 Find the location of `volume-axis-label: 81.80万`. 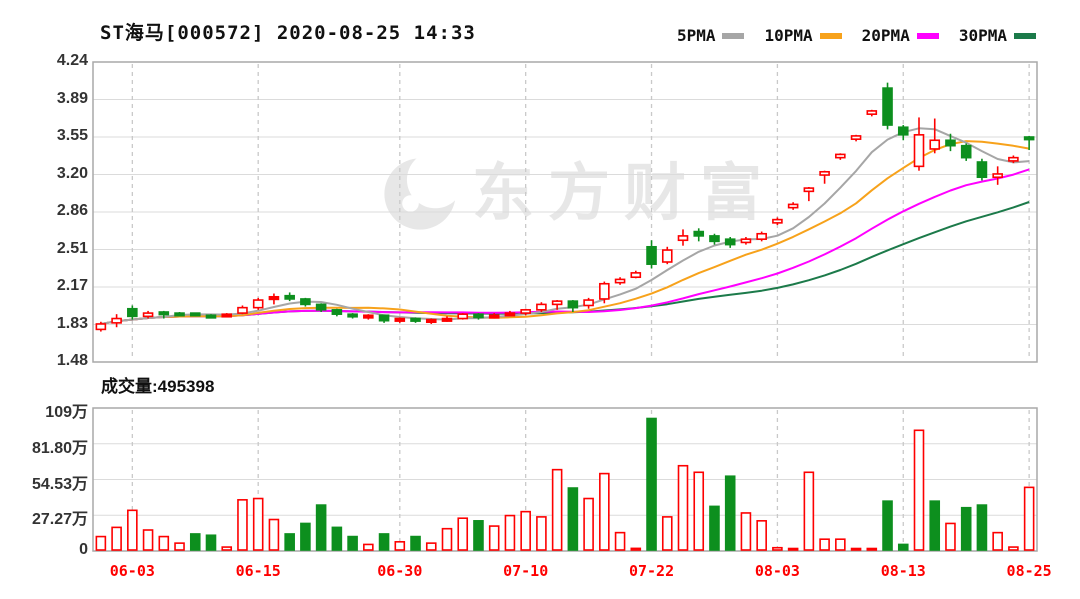

volume-axis-label: 81.80万 is located at coordinates (59, 448).